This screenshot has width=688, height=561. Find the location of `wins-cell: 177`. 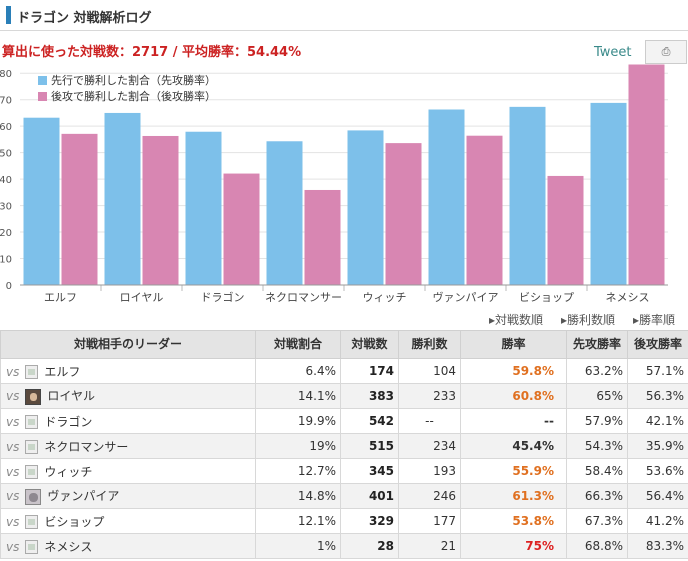

wins-cell: 177 is located at coordinates (429, 521).